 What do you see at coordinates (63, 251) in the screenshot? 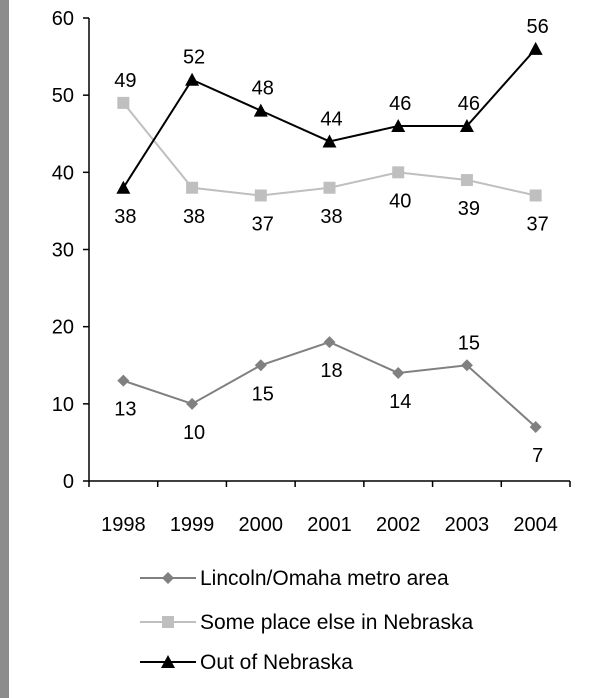
I see `y-tick-label: 30` at bounding box center [63, 251].